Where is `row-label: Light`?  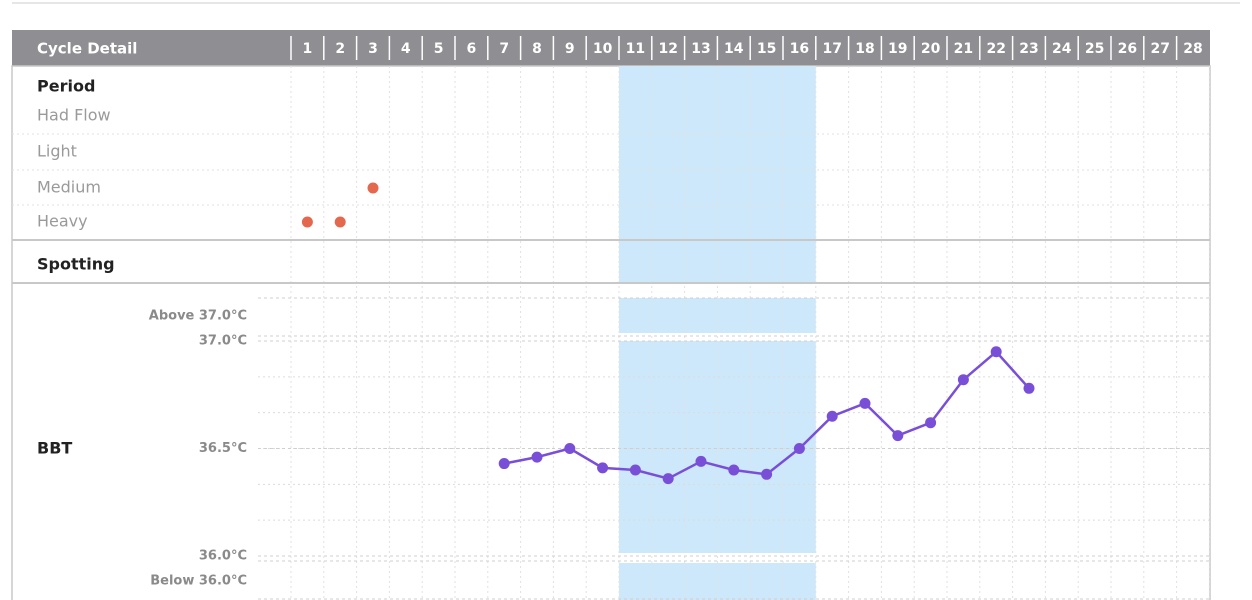 row-label: Light is located at coordinates (57, 151).